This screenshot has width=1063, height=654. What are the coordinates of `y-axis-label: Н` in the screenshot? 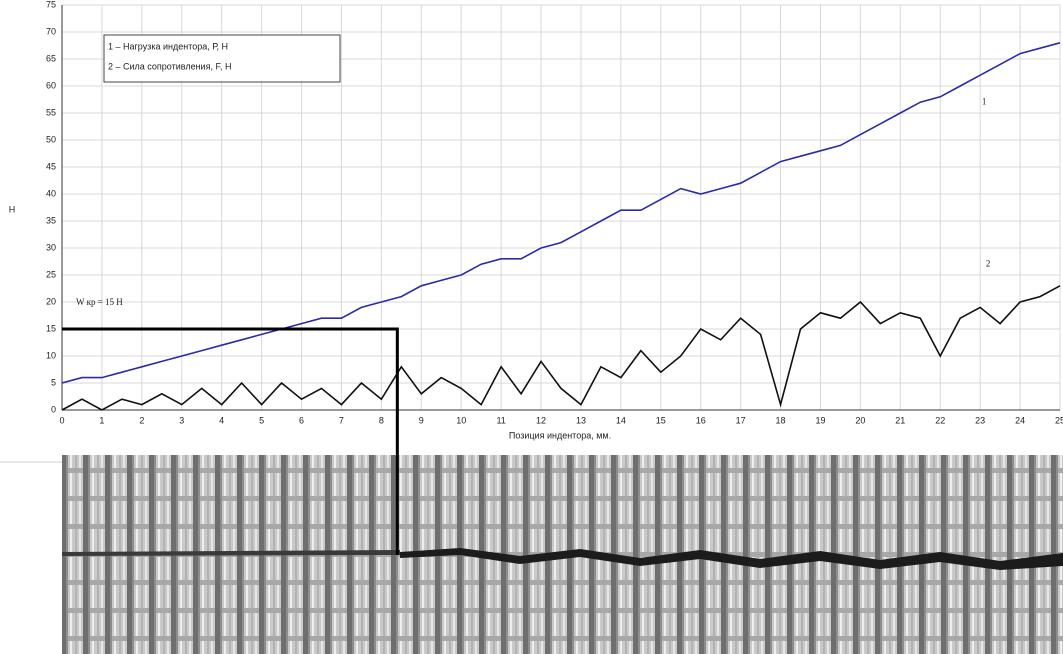 It's located at (12, 209).